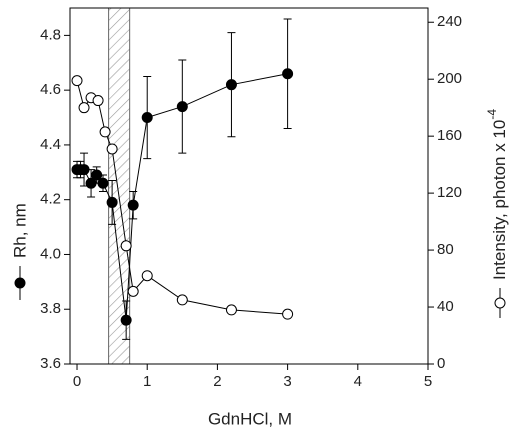 This screenshot has width=520, height=435. What do you see at coordinates (287, 381) in the screenshot?
I see `x-tick-label: 3` at bounding box center [287, 381].